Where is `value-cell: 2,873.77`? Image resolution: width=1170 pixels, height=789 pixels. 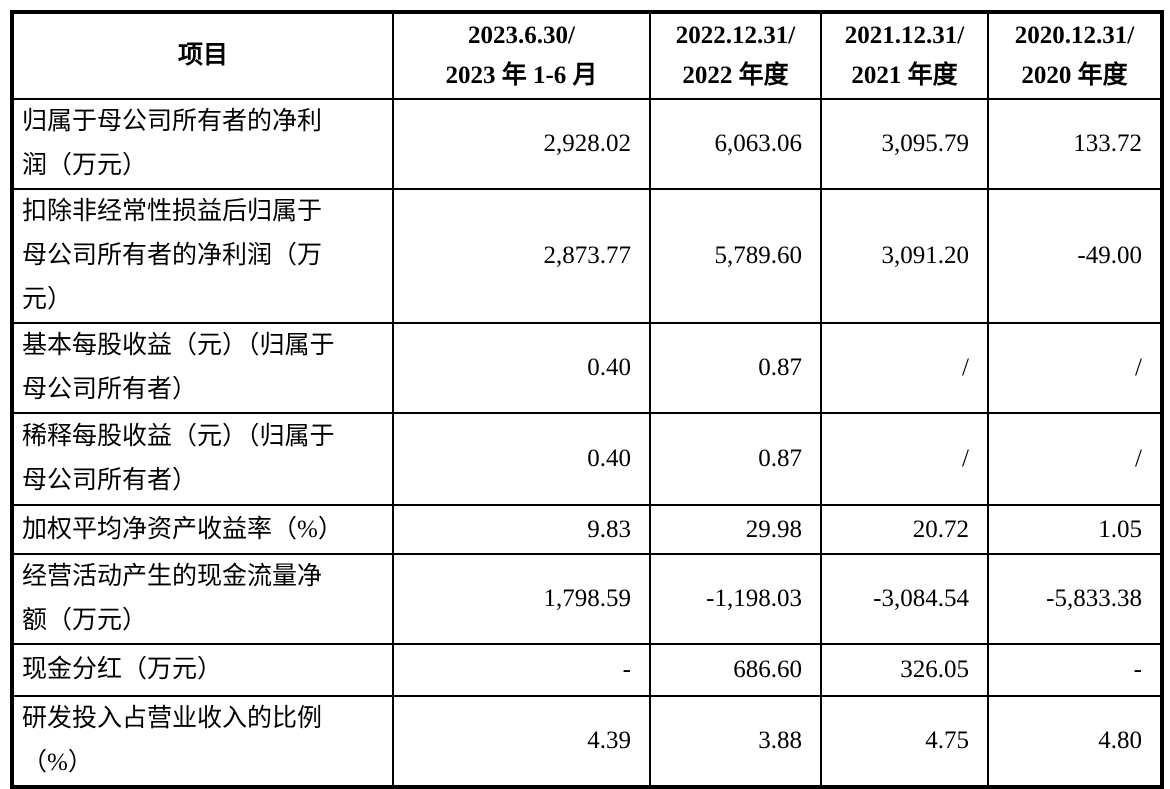
value-cell: 2,873.77 is located at coordinates (521, 256).